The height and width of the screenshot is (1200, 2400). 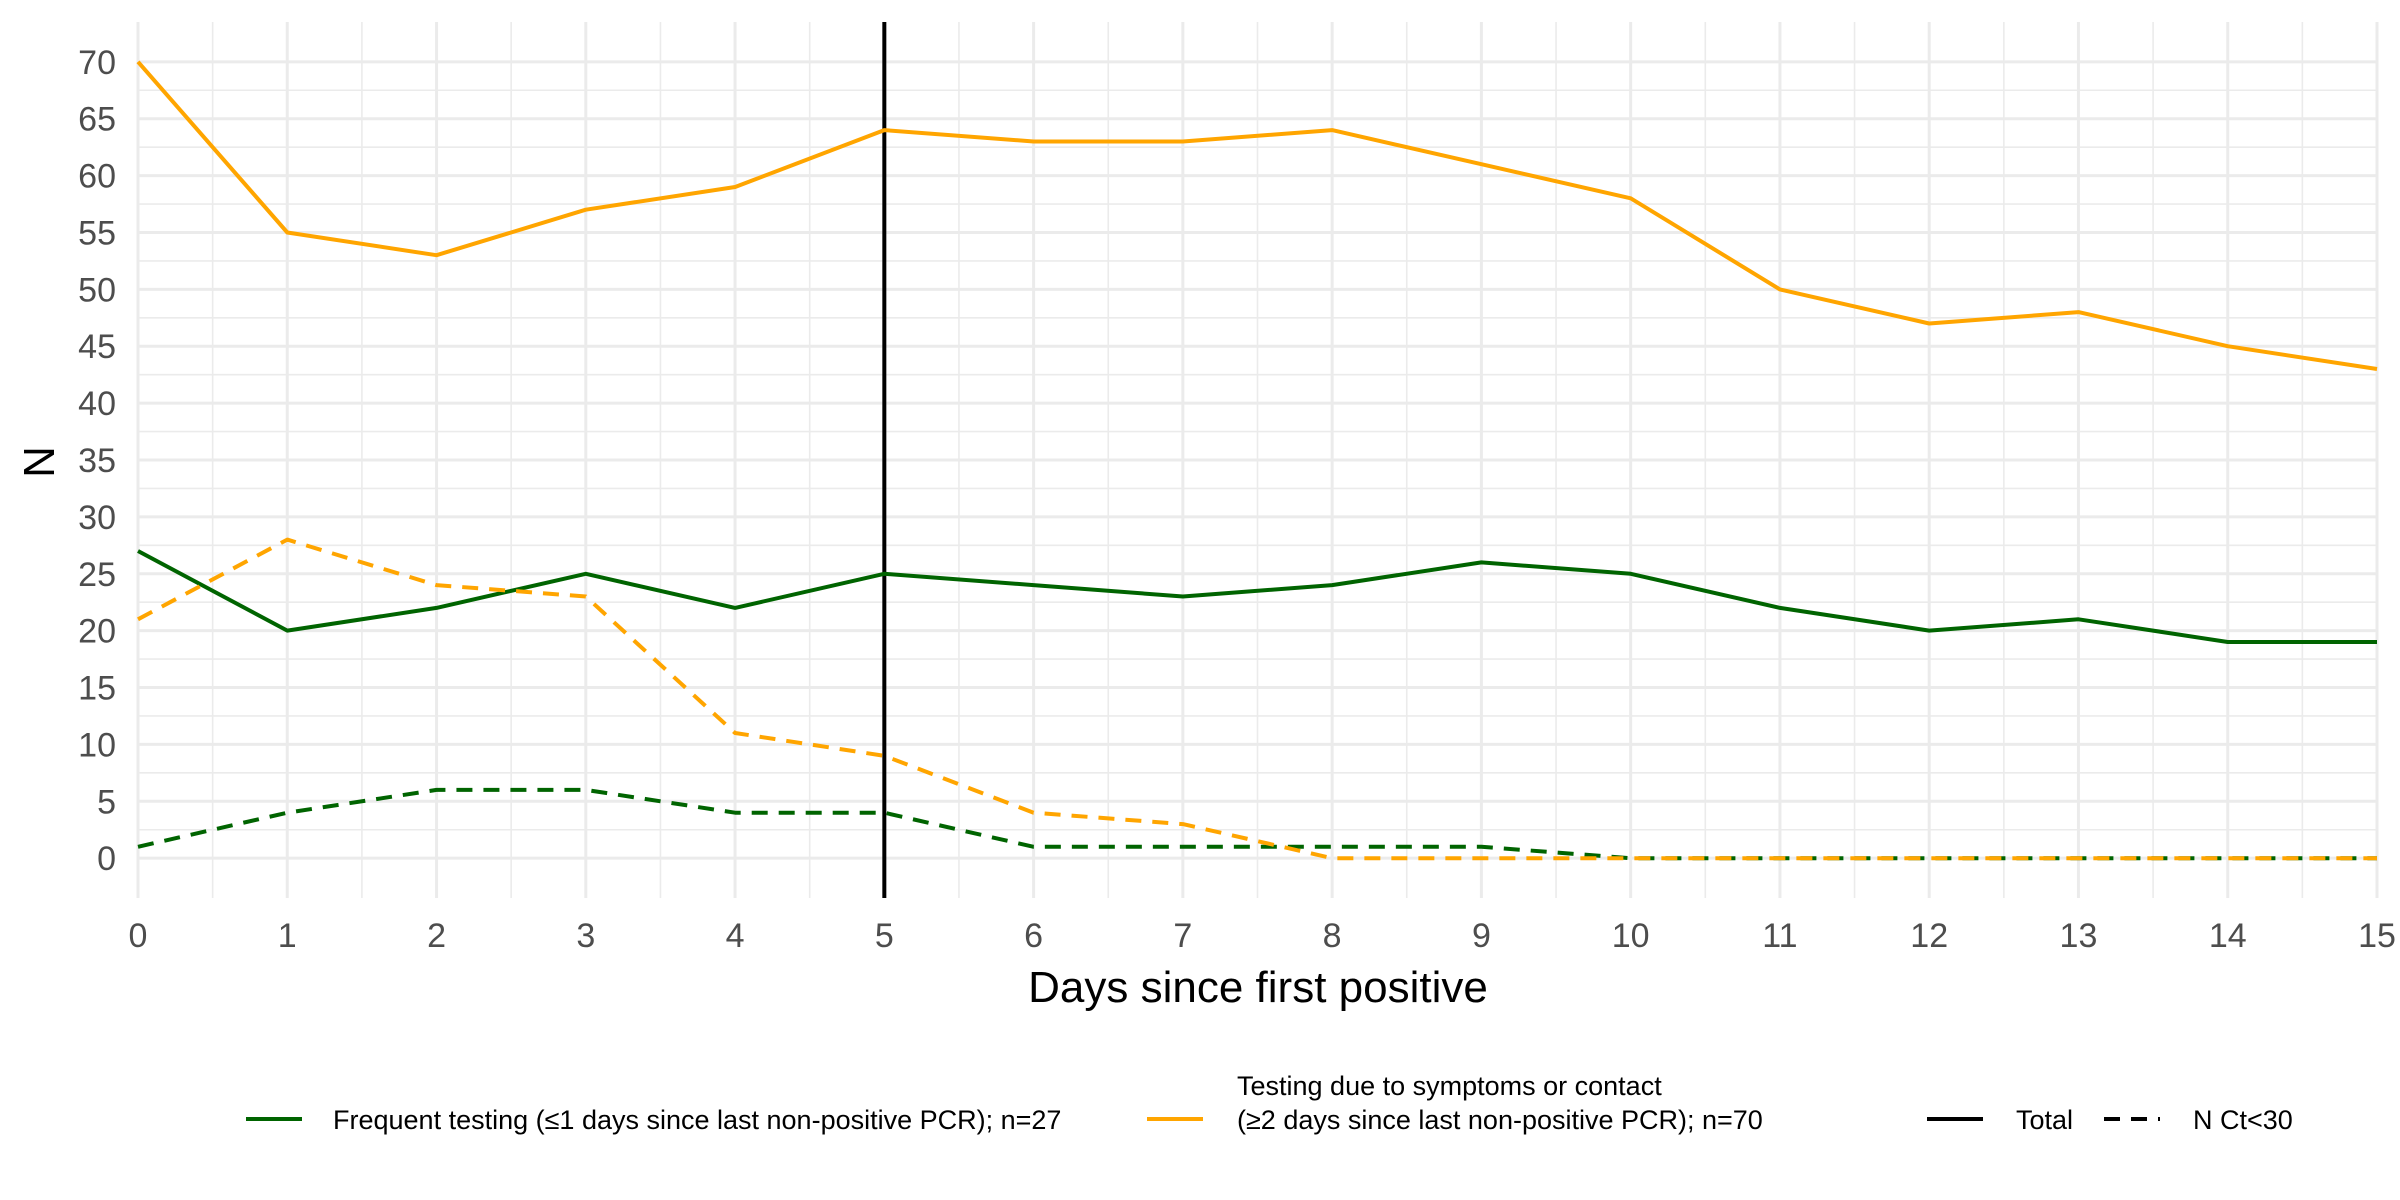 I want to click on x-tick-label: 11, so click(x=1779, y=936).